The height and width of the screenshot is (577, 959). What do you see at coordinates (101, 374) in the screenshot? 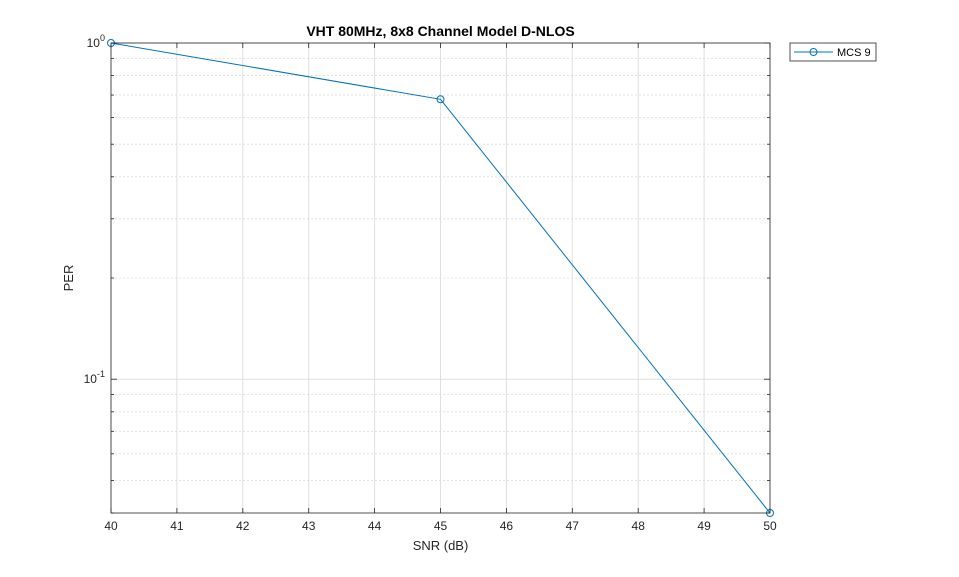
I see `y-tick-exponent: -1` at bounding box center [101, 374].